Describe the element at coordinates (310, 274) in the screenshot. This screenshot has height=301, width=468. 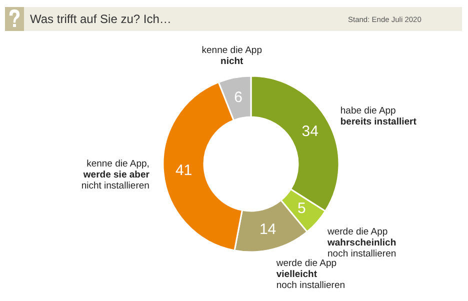
I see `slice-label: werde die App vielleicht noch installieren` at that location.